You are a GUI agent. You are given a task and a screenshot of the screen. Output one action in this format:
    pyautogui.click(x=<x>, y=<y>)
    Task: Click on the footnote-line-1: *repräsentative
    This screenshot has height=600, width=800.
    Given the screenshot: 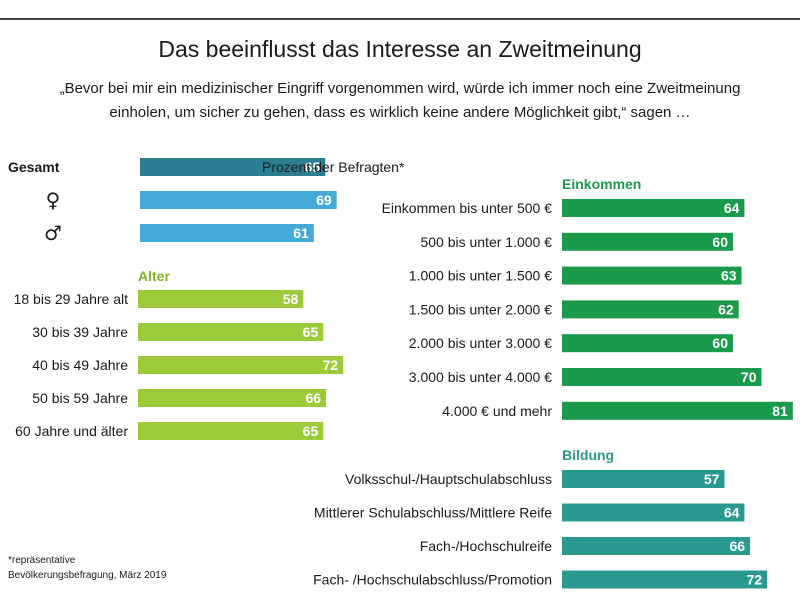 What is the action you would take?
    pyautogui.click(x=42, y=560)
    